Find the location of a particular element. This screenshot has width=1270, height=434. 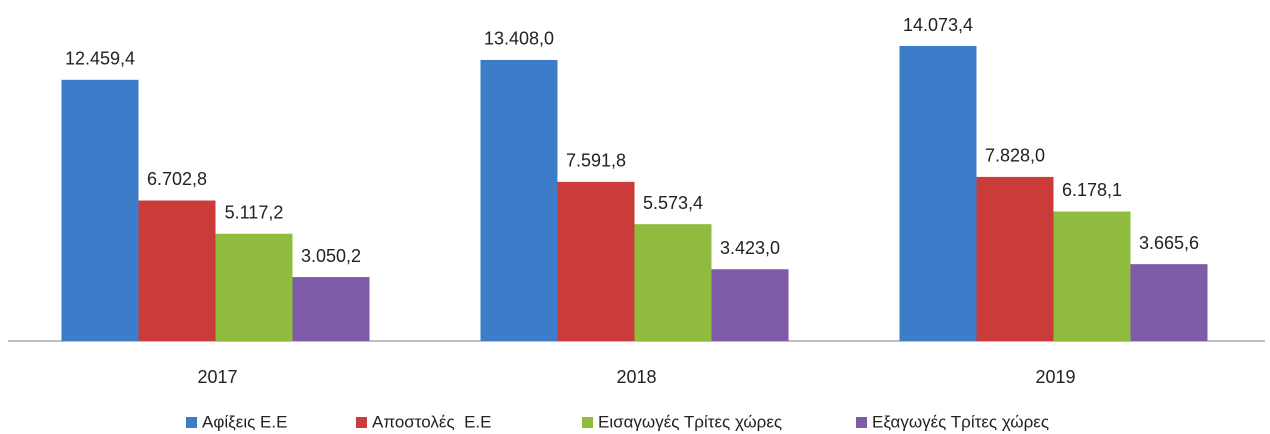

data-label: 7.591,8 is located at coordinates (596, 161).